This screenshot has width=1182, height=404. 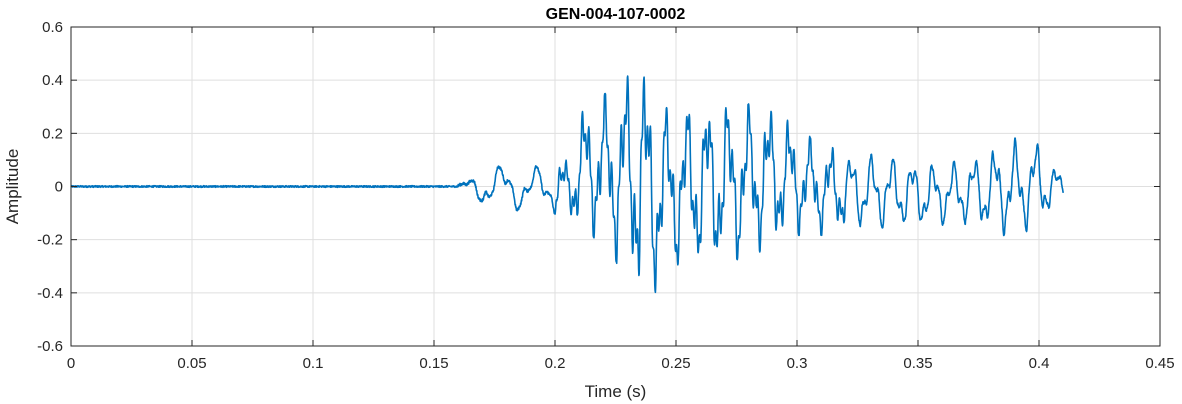 I want to click on x-tick-label: 0.3, so click(x=797, y=363).